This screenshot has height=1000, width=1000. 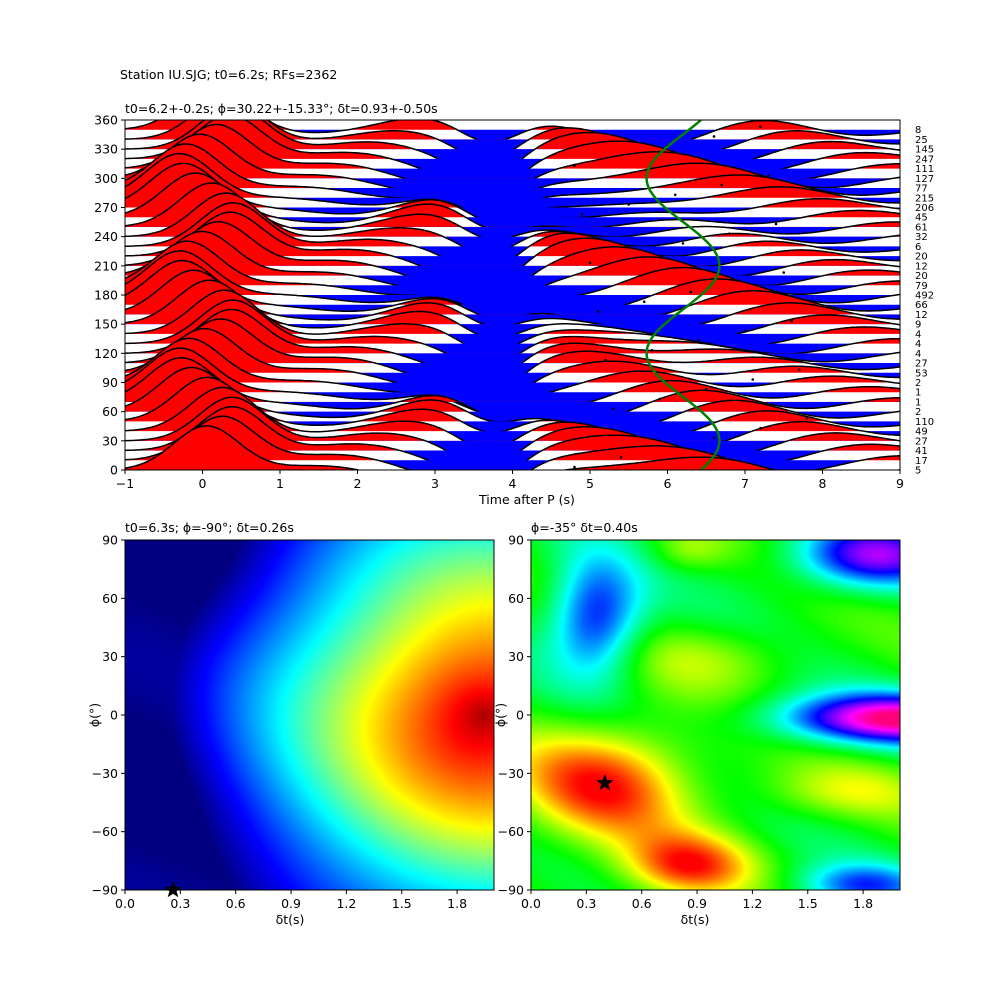 What do you see at coordinates (921, 189) in the screenshot?
I see `rf-count-label: 77` at bounding box center [921, 189].